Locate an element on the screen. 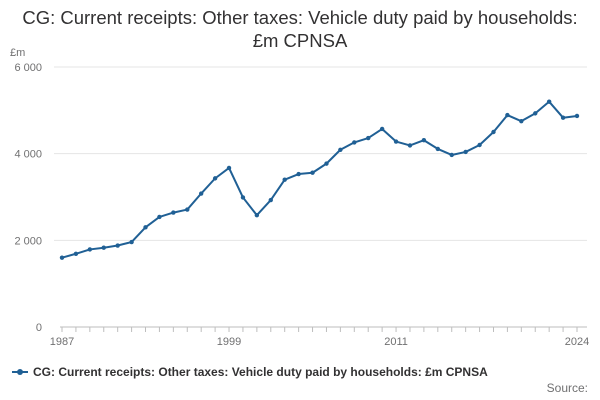  y-tick-label: 6 000 is located at coordinates (28, 68).